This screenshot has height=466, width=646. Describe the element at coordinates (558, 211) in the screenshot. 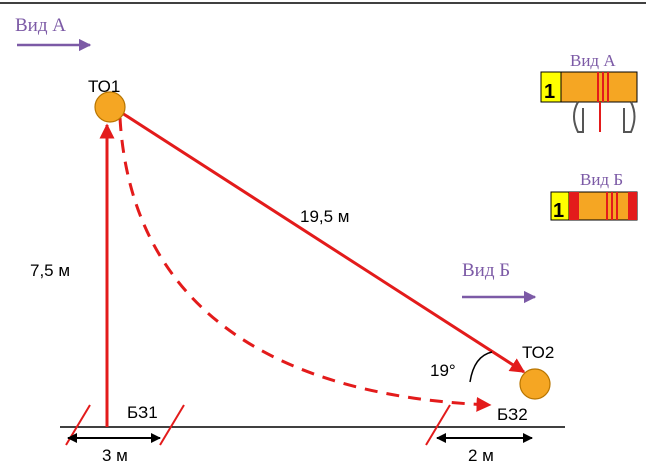

I see `legend-view-b-marker: 1` at that location.